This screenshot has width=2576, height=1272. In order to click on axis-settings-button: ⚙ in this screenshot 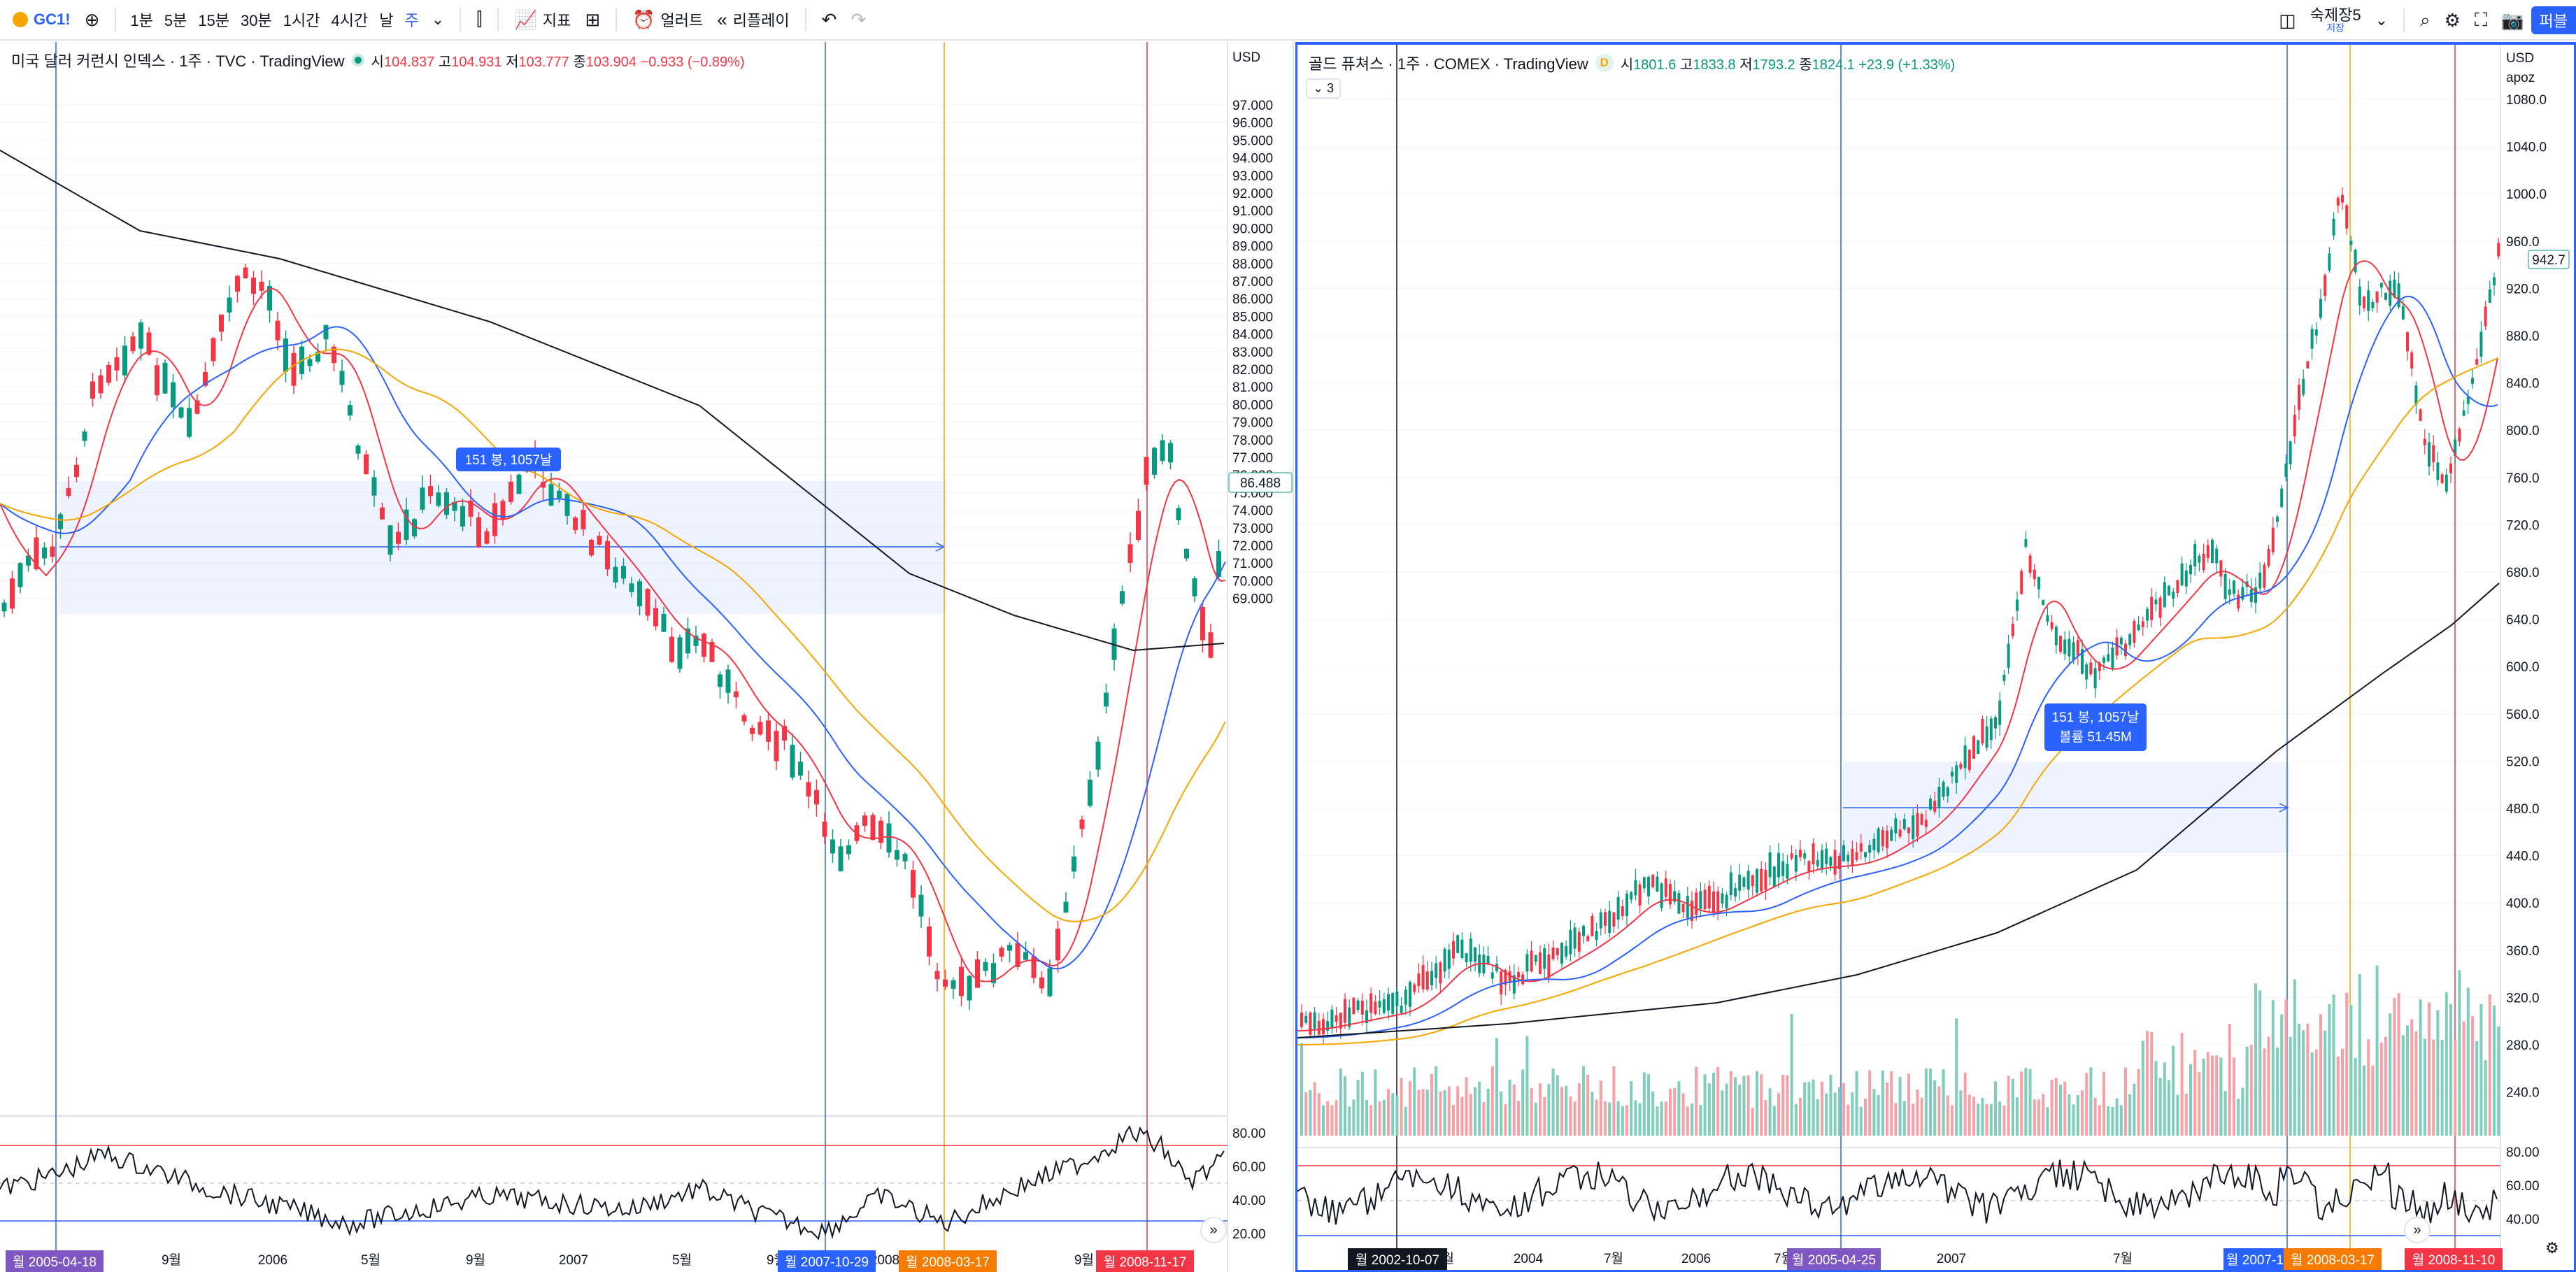, I will do `click(2552, 1248)`.